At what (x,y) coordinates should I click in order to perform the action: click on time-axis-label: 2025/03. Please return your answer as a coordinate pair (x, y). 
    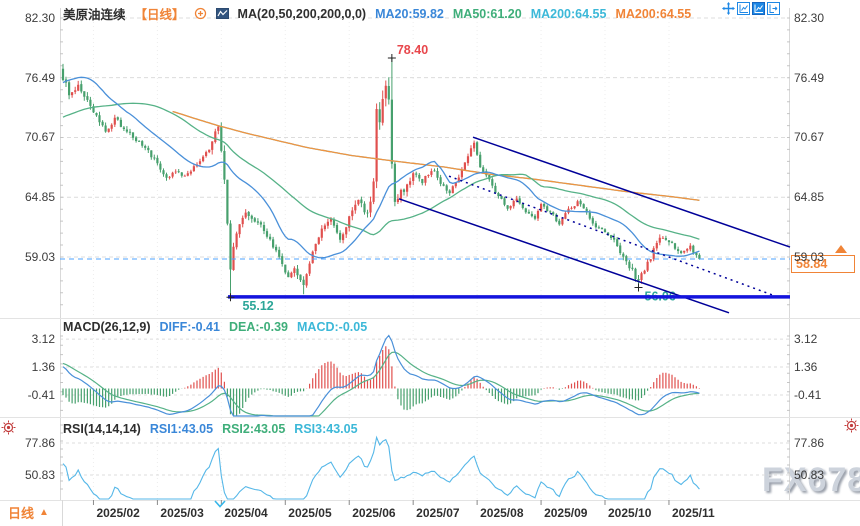
    Looking at the image, I should click on (182, 513).